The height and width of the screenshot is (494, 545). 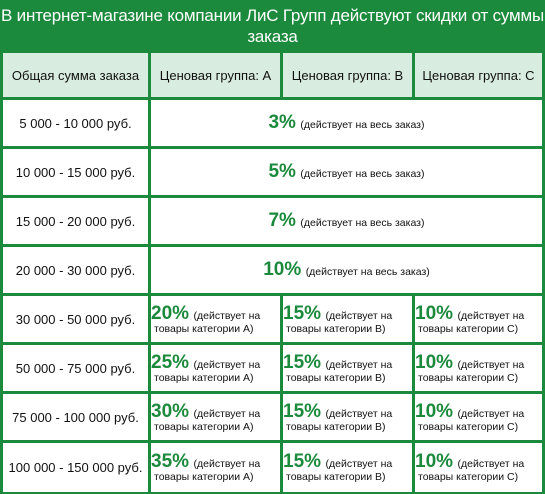 I want to click on discount-cell-a: 25% (действует на товары категории А), so click(x=217, y=369).